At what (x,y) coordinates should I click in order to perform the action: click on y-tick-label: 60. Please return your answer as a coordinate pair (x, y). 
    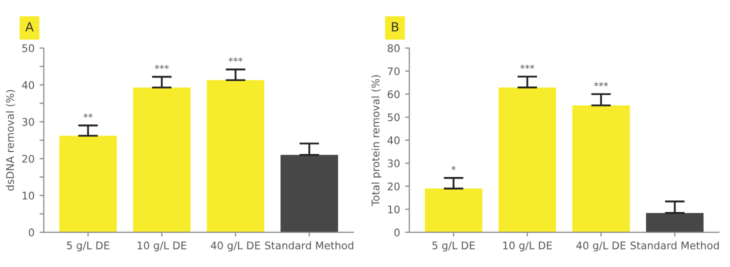
    Looking at the image, I should click on (394, 94).